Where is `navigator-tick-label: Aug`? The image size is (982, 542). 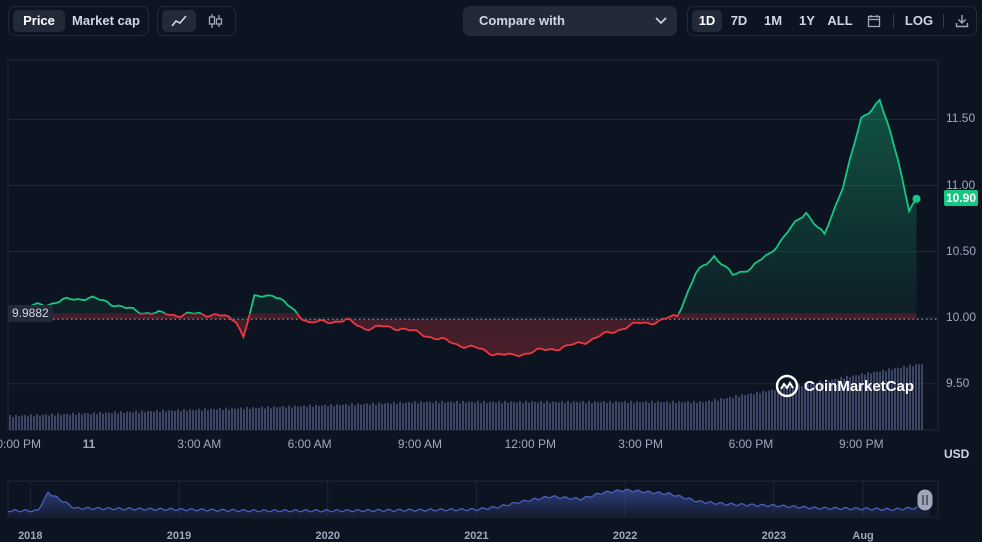
navigator-tick-label: Aug is located at coordinates (862, 536).